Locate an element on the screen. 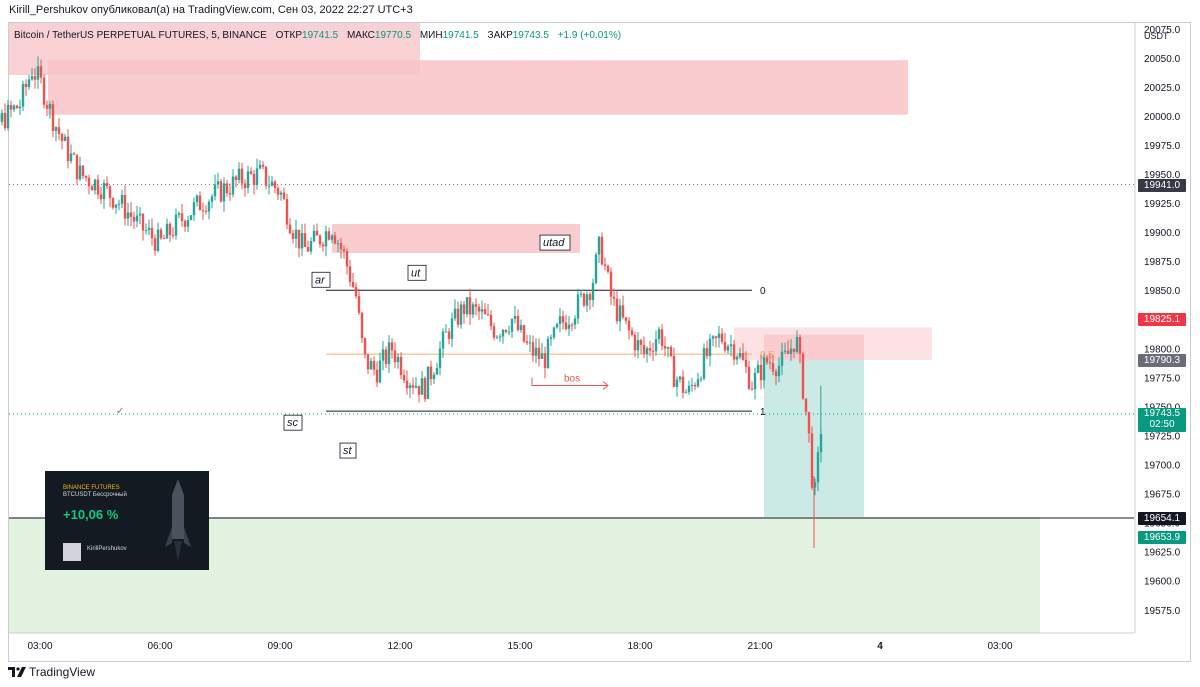 This screenshot has width=1200, height=687. low-value: 19741.5 is located at coordinates (460, 35).